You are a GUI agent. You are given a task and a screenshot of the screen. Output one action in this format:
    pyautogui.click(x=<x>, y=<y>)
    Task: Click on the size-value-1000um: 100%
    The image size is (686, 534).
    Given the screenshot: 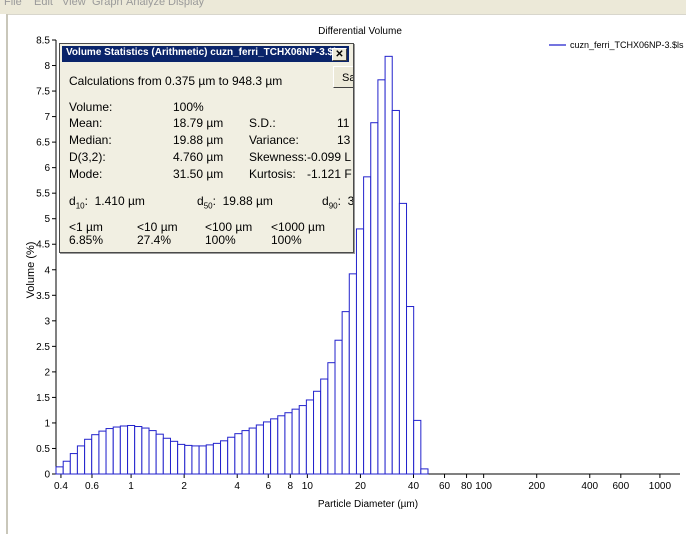 What is the action you would take?
    pyautogui.click(x=286, y=240)
    